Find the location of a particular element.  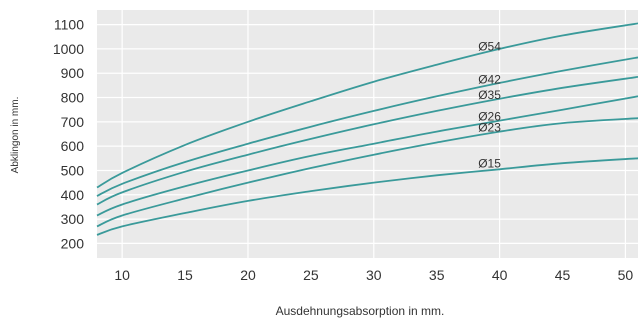

series-label: Ø15 is located at coordinates (489, 163).